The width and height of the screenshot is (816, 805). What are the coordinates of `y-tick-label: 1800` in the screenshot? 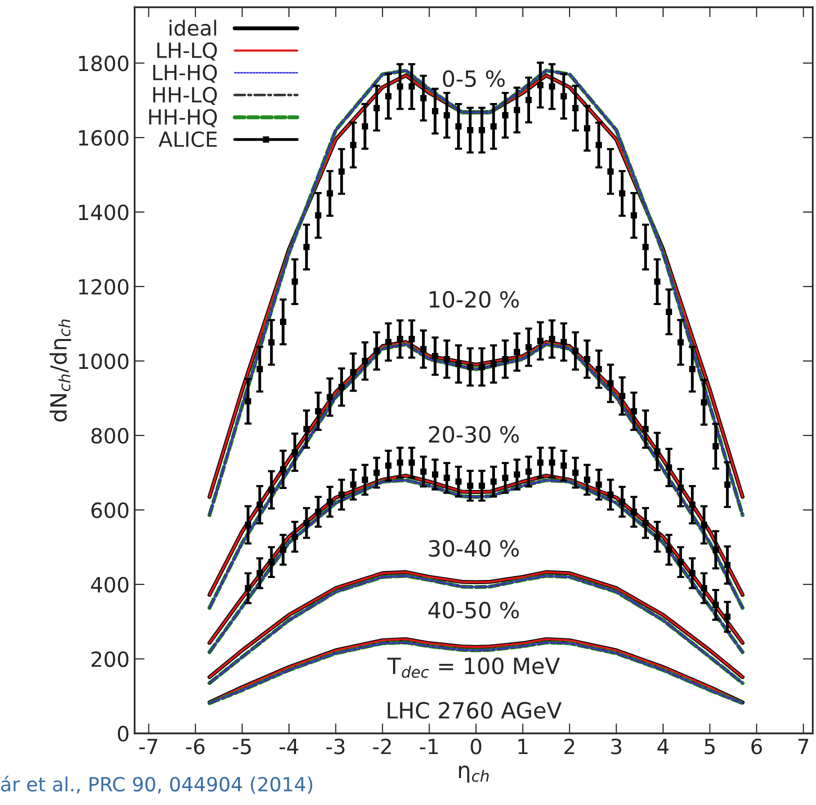 It's located at (103, 64).